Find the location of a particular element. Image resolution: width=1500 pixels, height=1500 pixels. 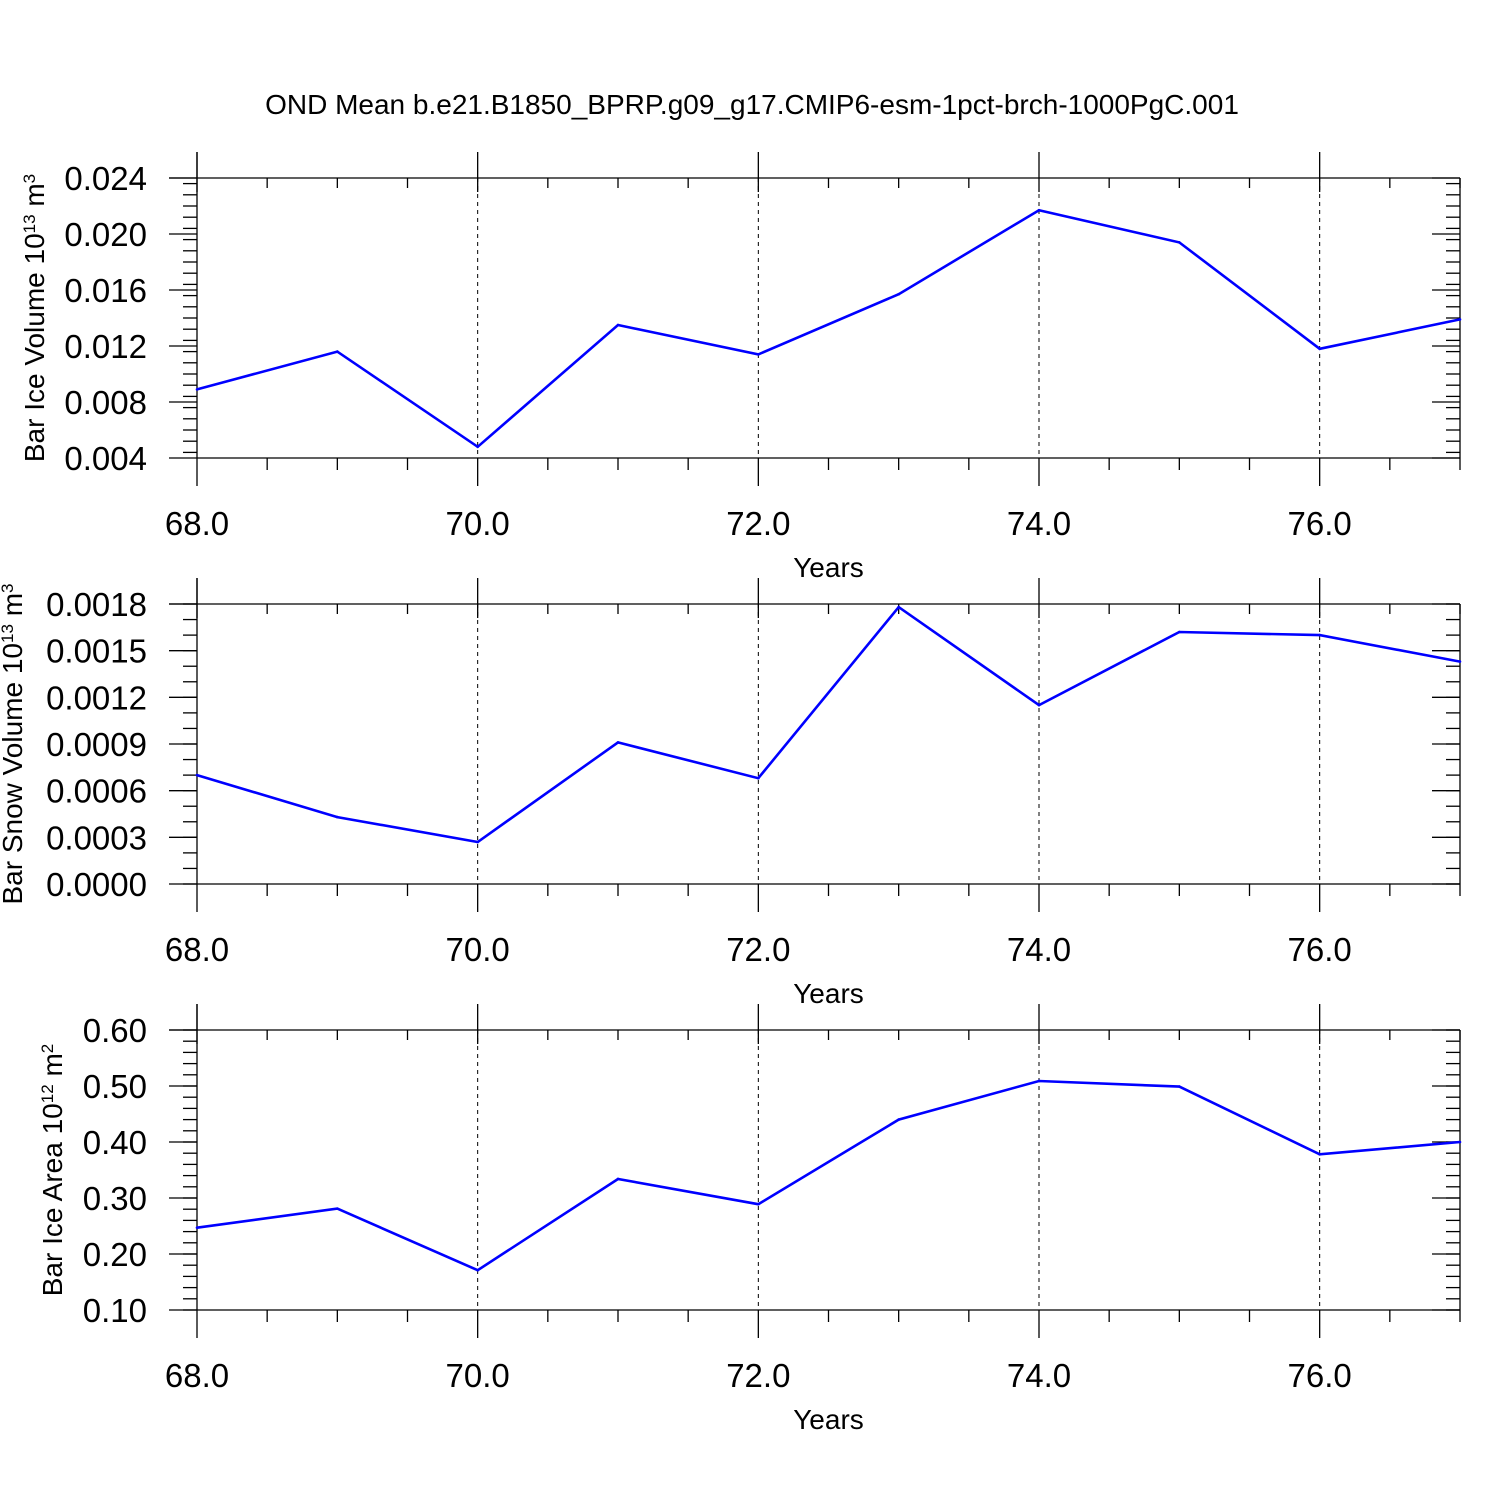

y-tick-label: 0.10 is located at coordinates (115, 1310).